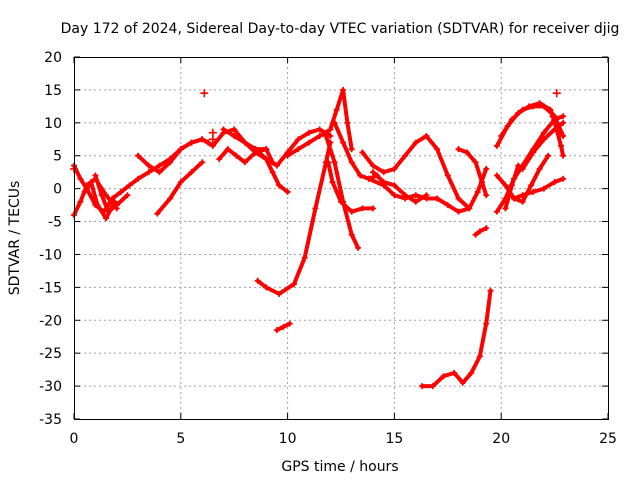  What do you see at coordinates (394, 439) in the screenshot?
I see `x-tick-label: 15` at bounding box center [394, 439].